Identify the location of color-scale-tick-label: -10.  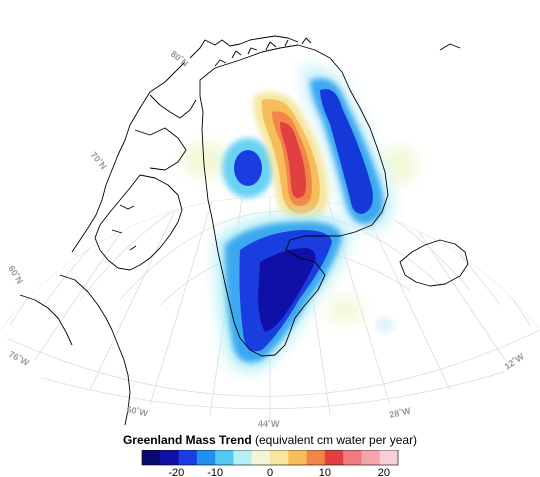
(215, 472).